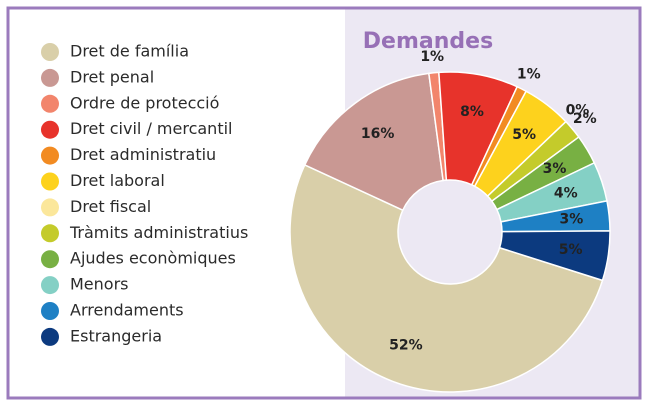  I want to click on legend-label: Tràmits administratius, so click(158, 232).